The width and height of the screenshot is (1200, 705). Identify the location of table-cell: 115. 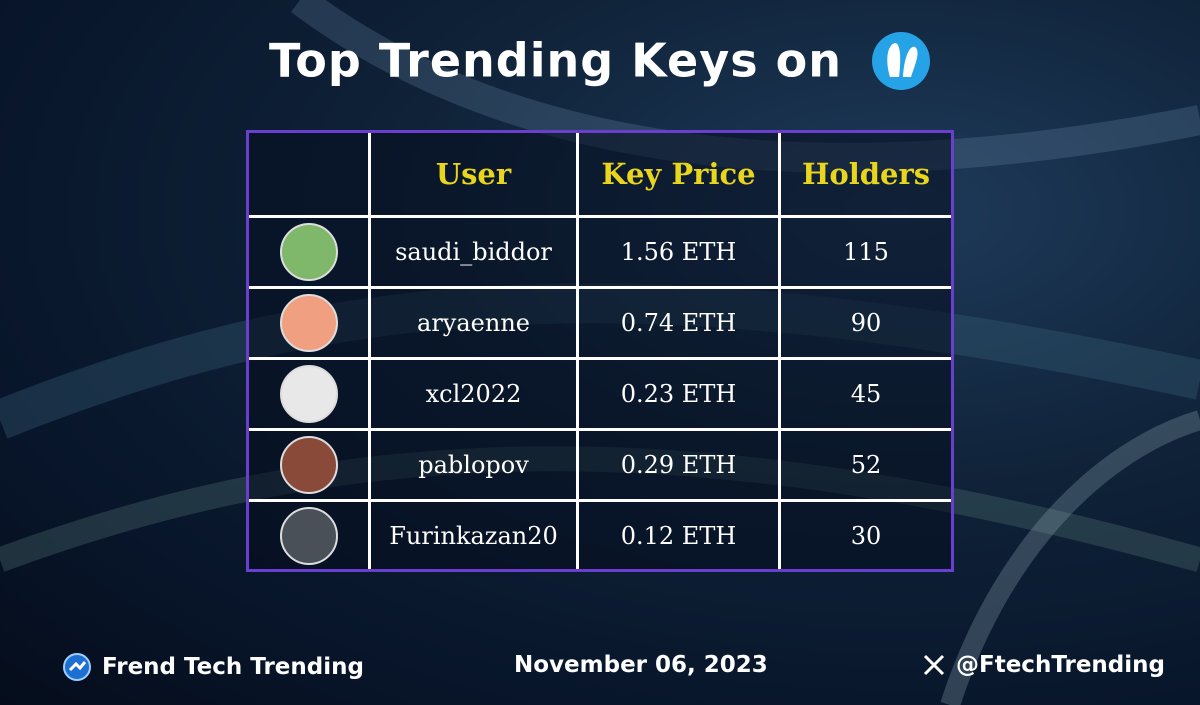
(864, 252).